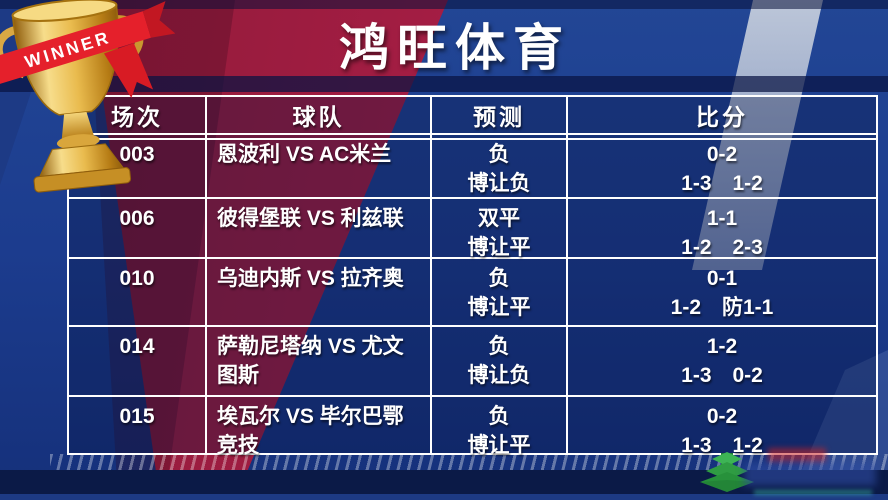  Describe the element at coordinates (444, 497) in the screenshot. I see `bottom-edge-highlight` at that location.